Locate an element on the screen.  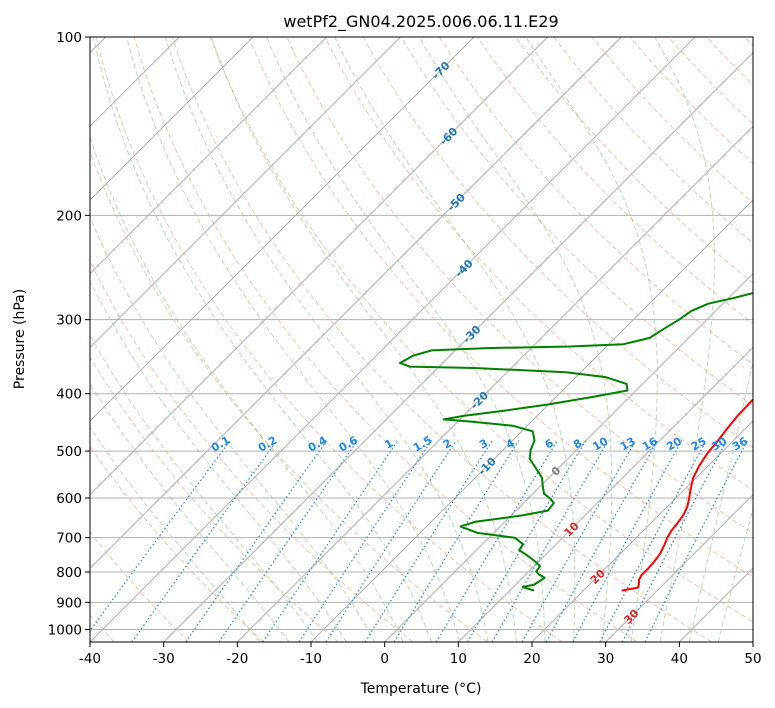
x-tick-label: 10 is located at coordinates (458, 659).